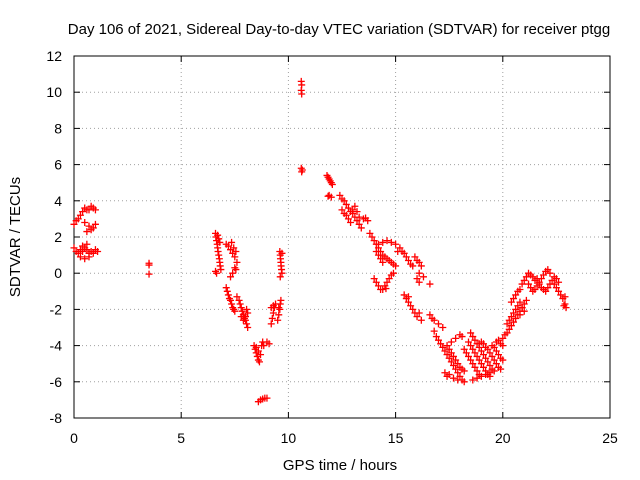  What do you see at coordinates (396, 438) in the screenshot?
I see `x-tick-label: 15` at bounding box center [396, 438].